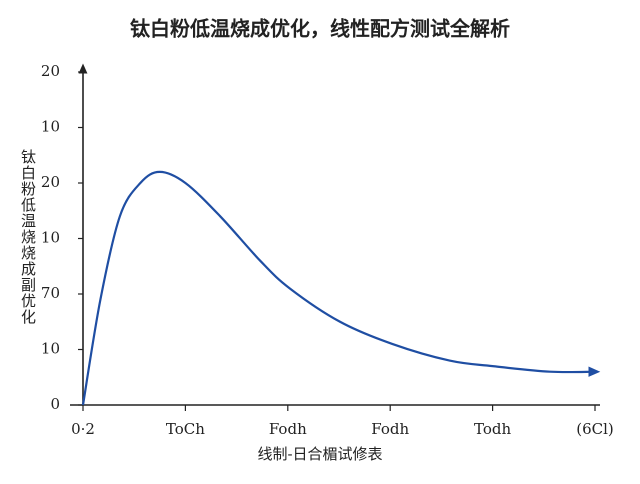 The width and height of the screenshot is (640, 484). Describe the element at coordinates (83, 429) in the screenshot. I see `x-tick-label: 0·2` at that location.